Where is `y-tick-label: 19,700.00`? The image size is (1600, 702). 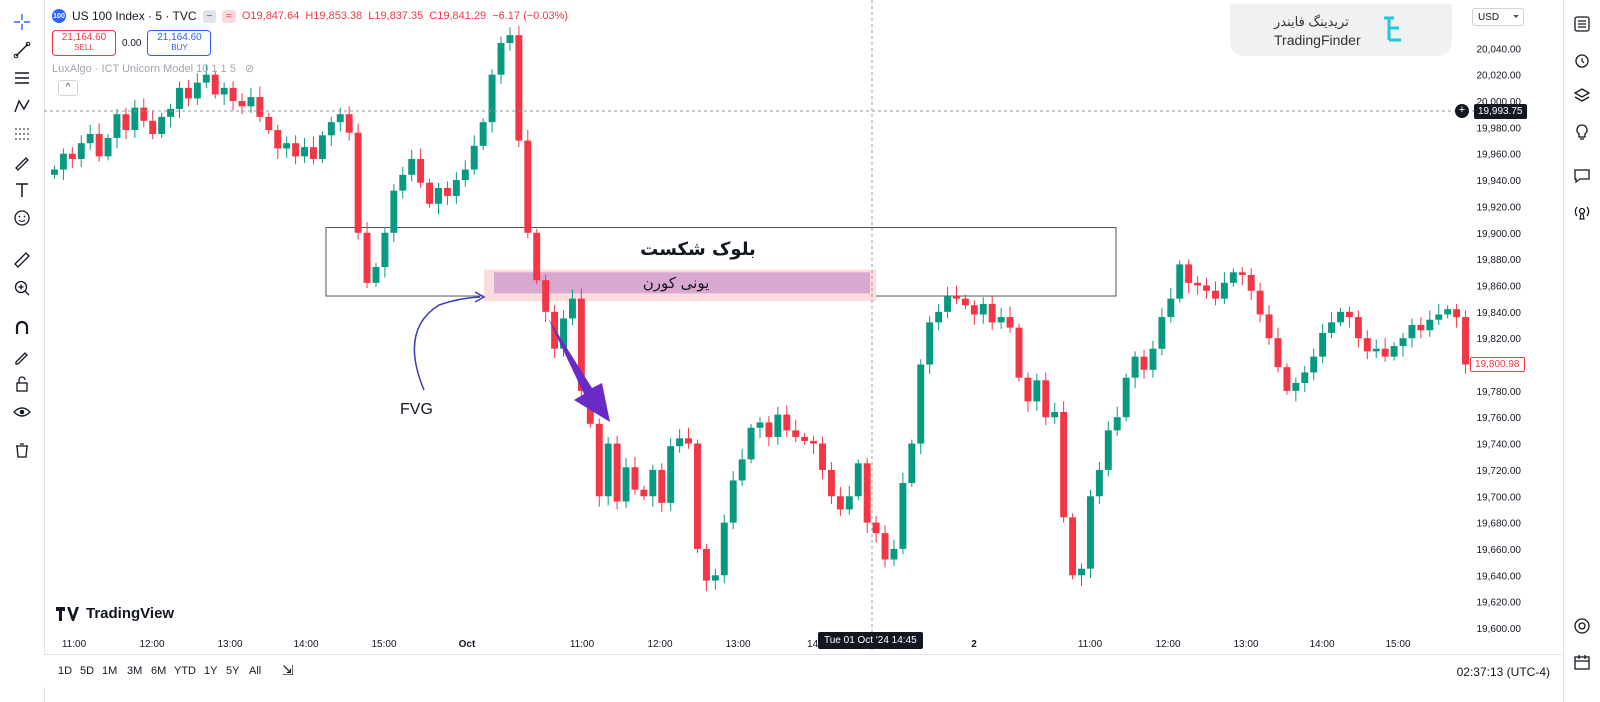 y-tick-label: 19,700.00 is located at coordinates (1499, 497).